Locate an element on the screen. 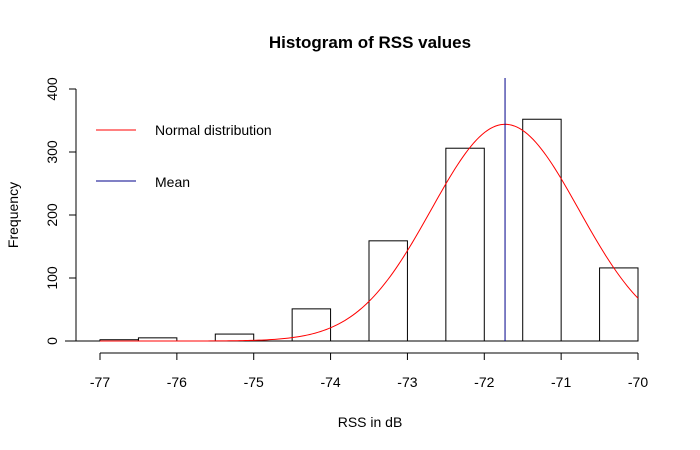 The image size is (700, 450). y-axis-label: Frequency is located at coordinates (13, 215).